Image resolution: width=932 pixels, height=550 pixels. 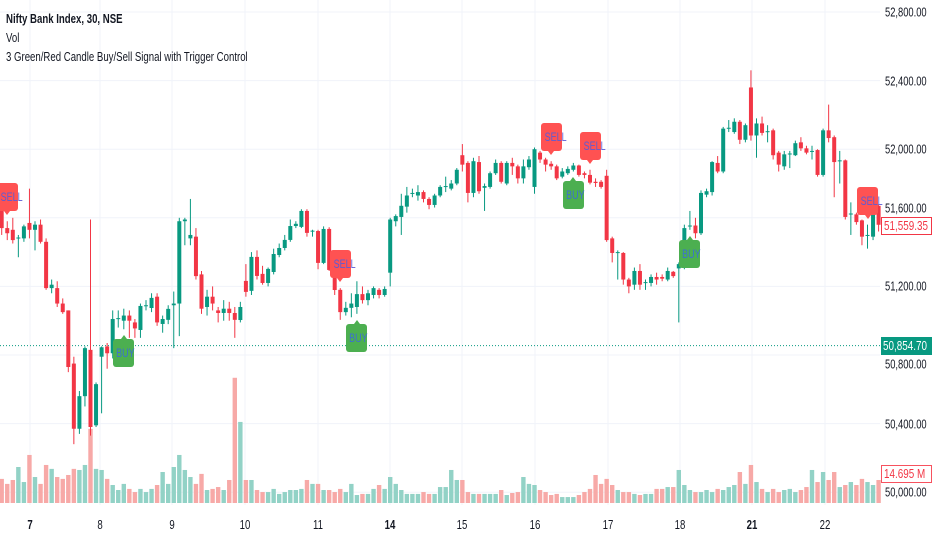 I want to click on price-tick: 50,800.00, so click(x=906, y=364).